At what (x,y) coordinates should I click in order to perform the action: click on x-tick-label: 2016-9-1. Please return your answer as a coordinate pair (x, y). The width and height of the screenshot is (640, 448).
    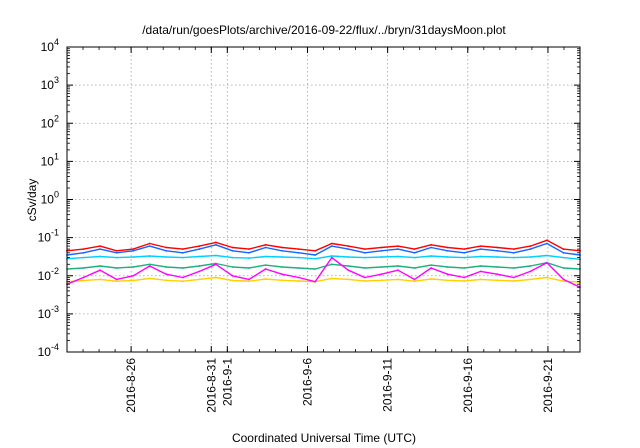
    Looking at the image, I should click on (227, 382).